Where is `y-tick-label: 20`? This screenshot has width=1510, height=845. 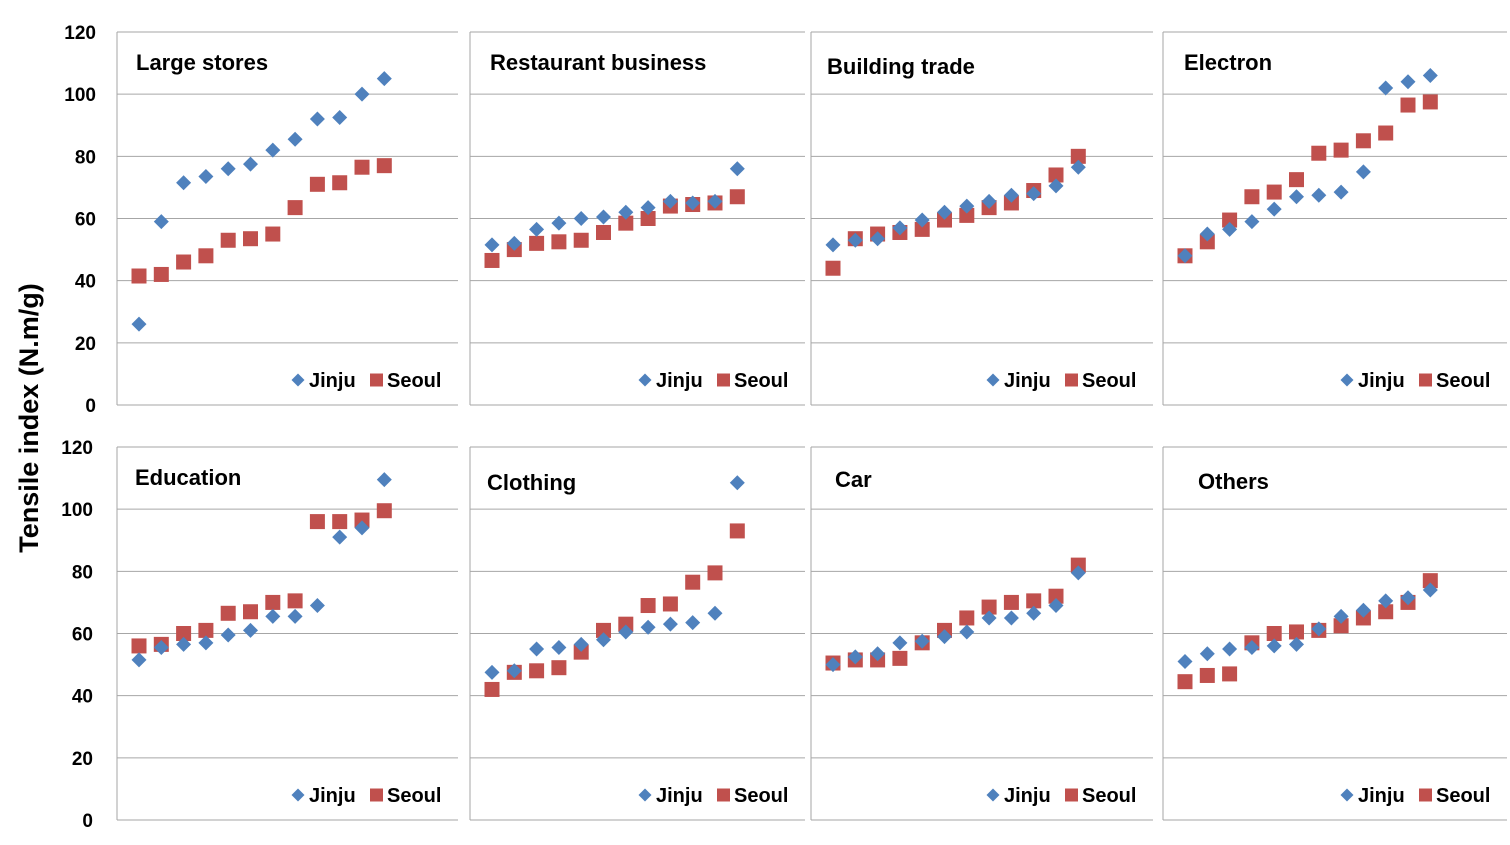 y-tick-label: 20 is located at coordinates (85, 344).